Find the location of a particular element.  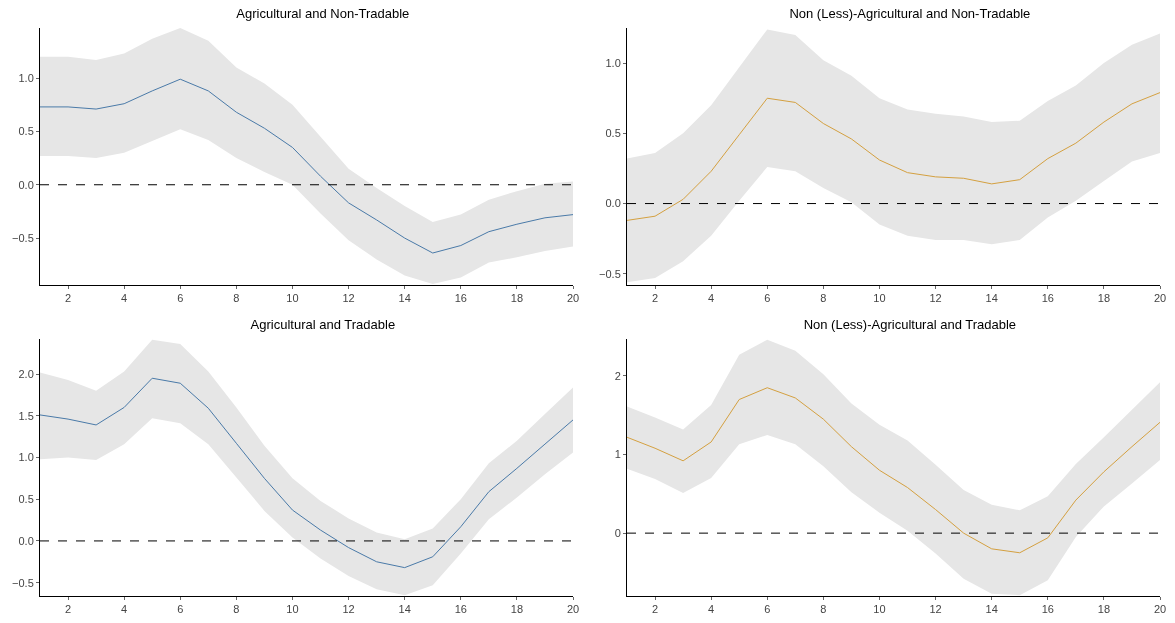

y-tick-label: 2 is located at coordinates (617, 375).